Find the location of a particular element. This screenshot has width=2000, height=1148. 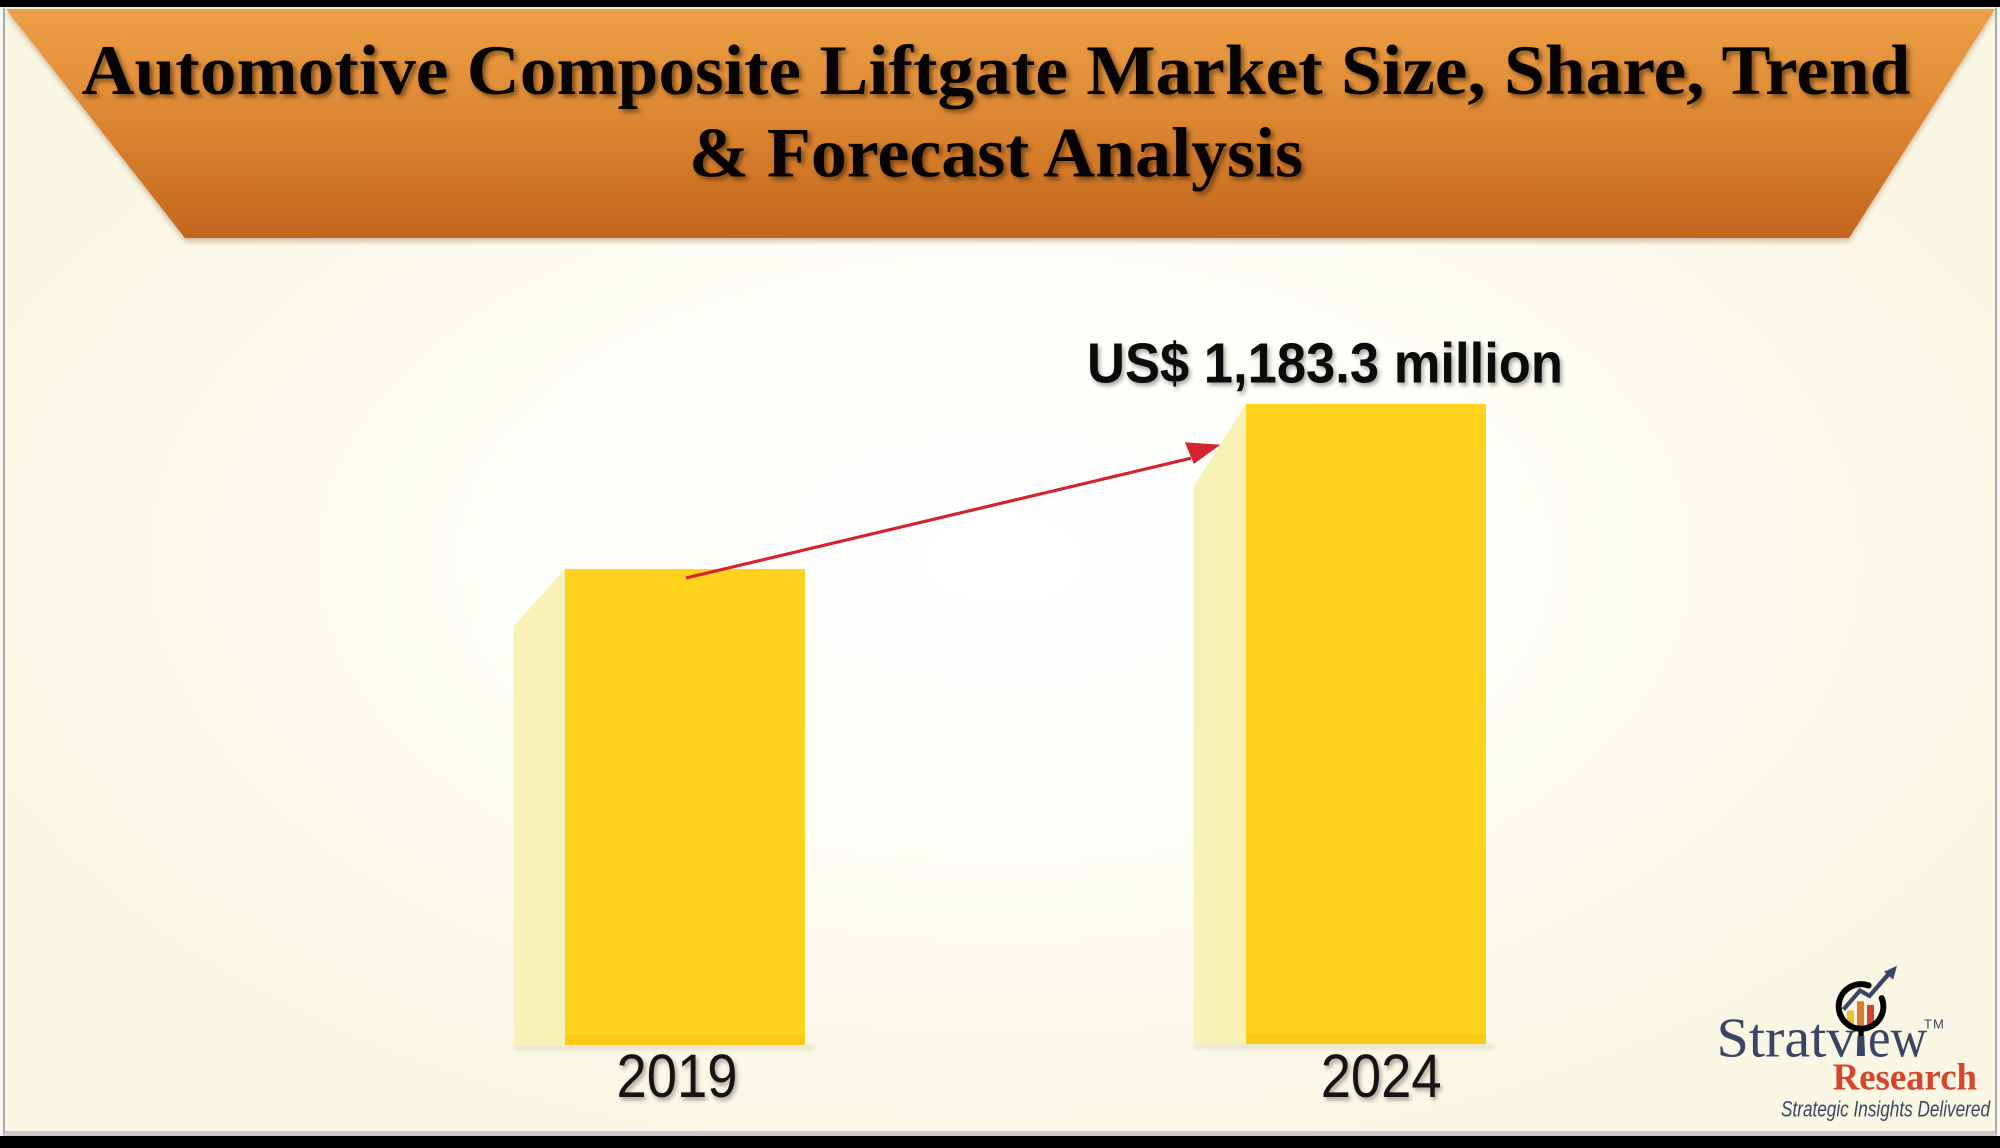

svg-text: TM is located at coordinates (1934, 1024).